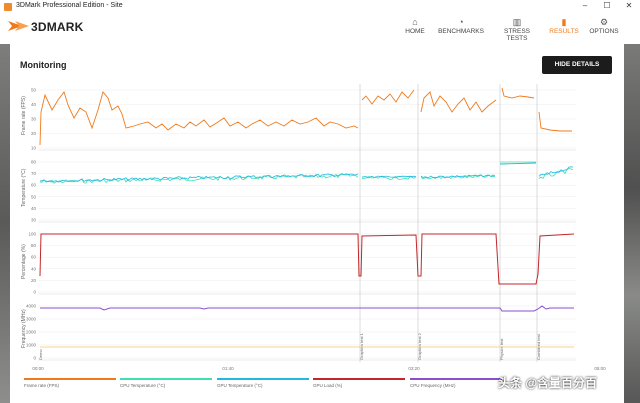 This screenshot has height=403, width=640. Describe the element at coordinates (577, 65) in the screenshot. I see `hide-details-button: HIDE DETAILS` at that location.